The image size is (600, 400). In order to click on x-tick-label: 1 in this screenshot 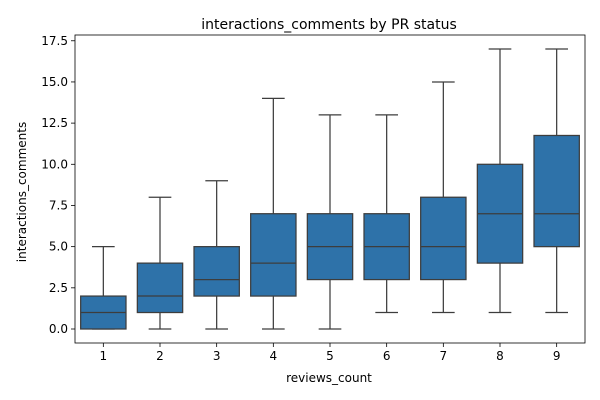, I will do `click(104, 356)`.